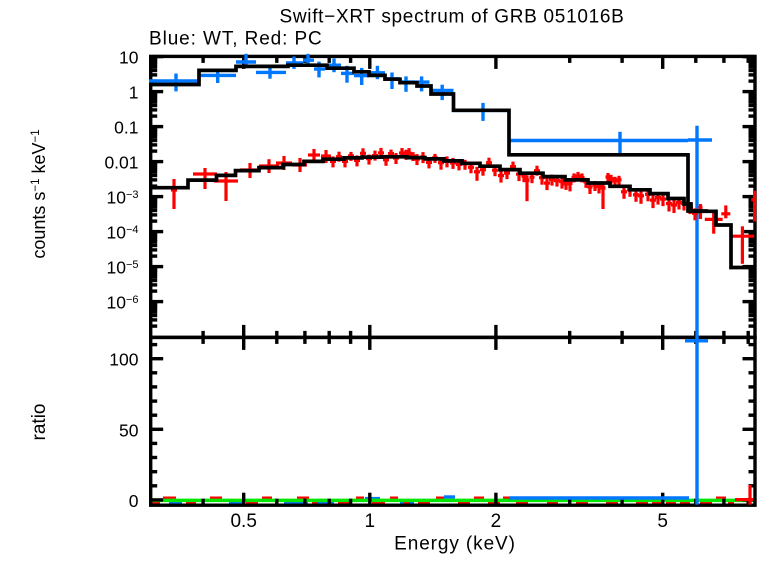 This screenshot has height=561, width=758. Describe the element at coordinates (455, 544) in the screenshot. I see `svg-text: Energy (keV)` at that location.